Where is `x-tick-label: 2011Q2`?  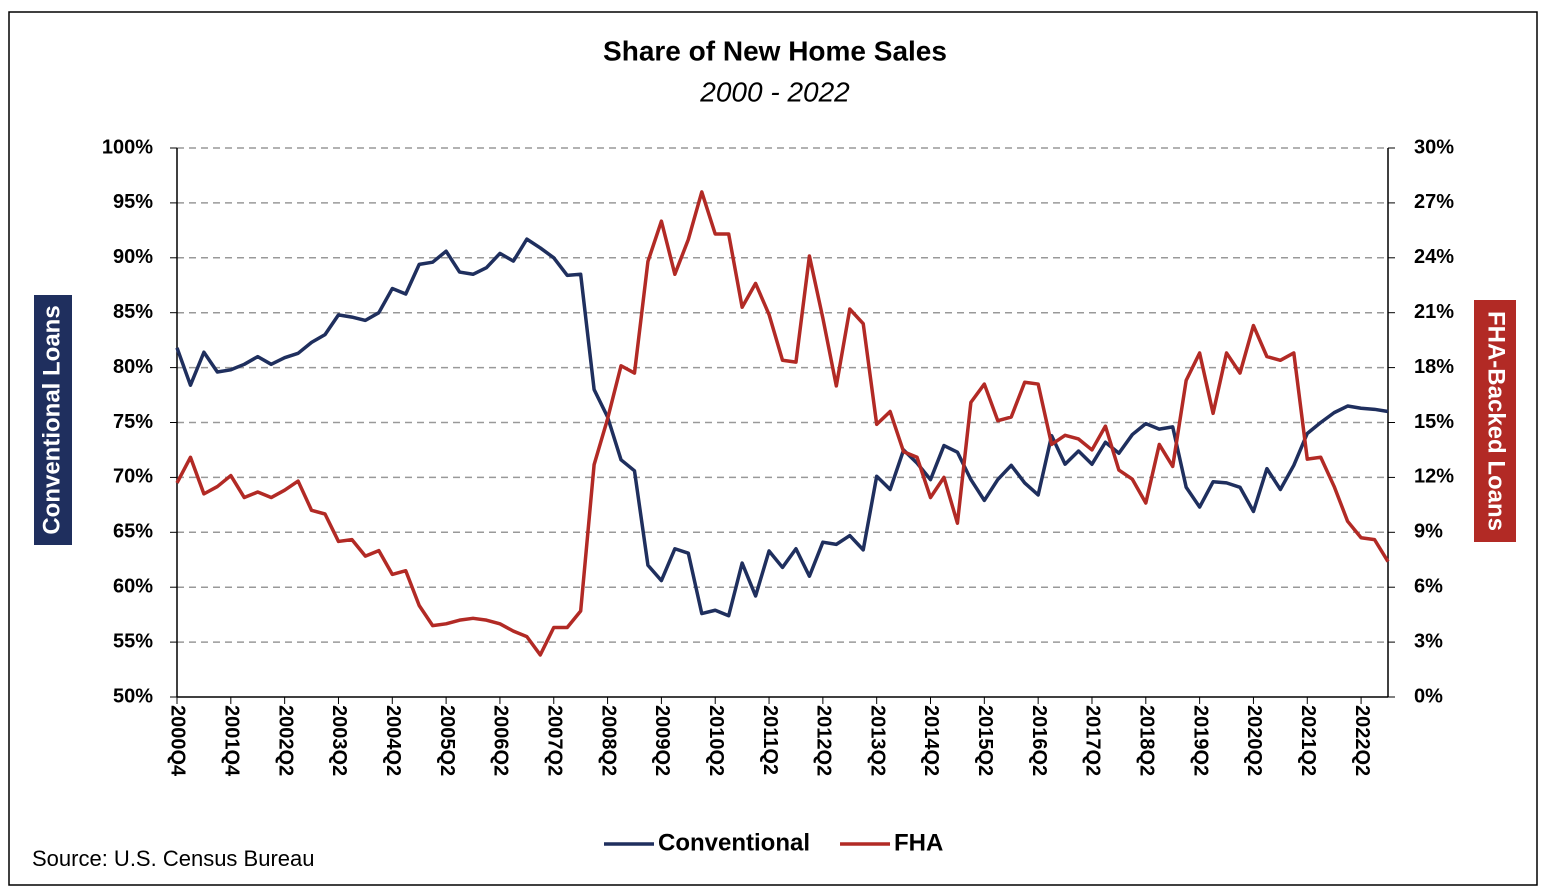 x-tick-label: 2011Q2 is located at coordinates (770, 740).